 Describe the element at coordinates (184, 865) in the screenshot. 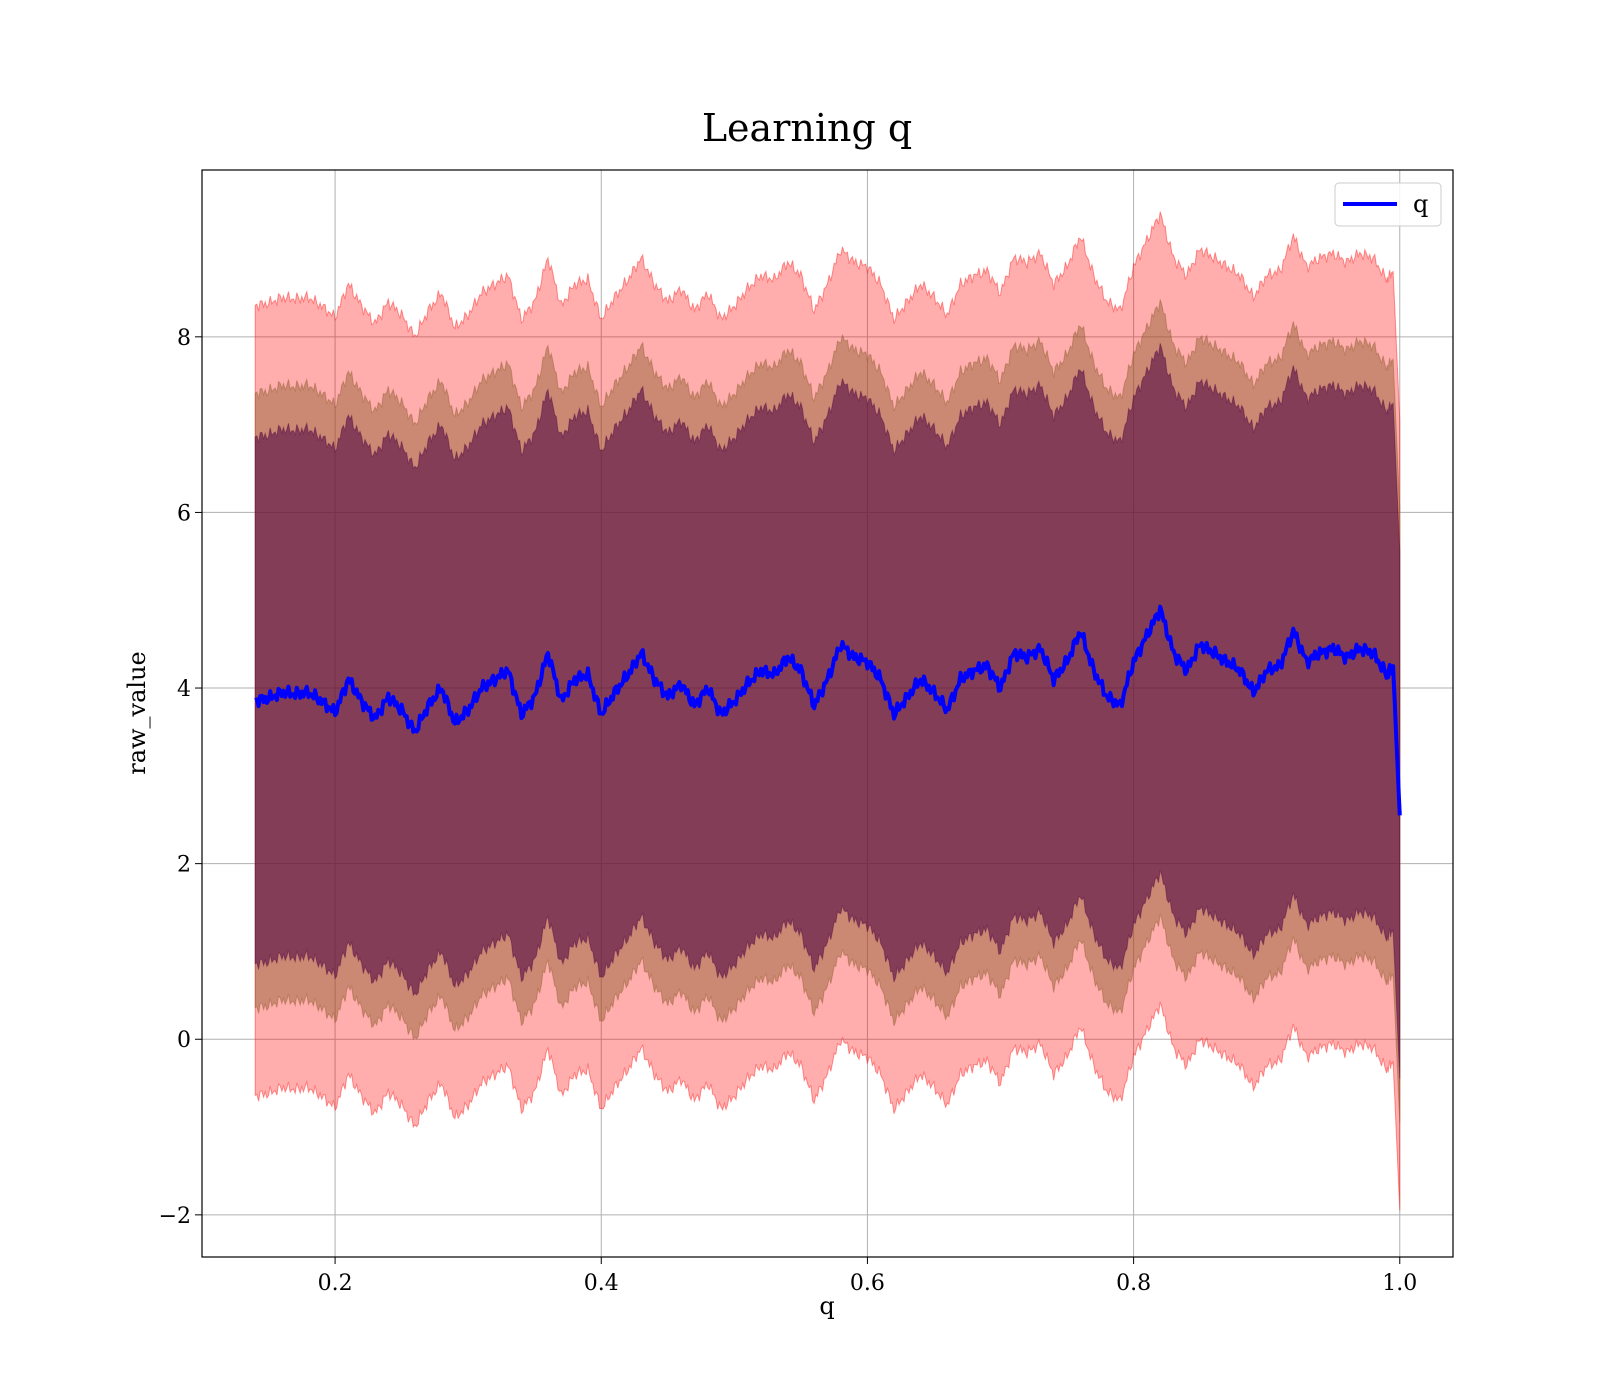

I see `y-tick-label: 2` at that location.